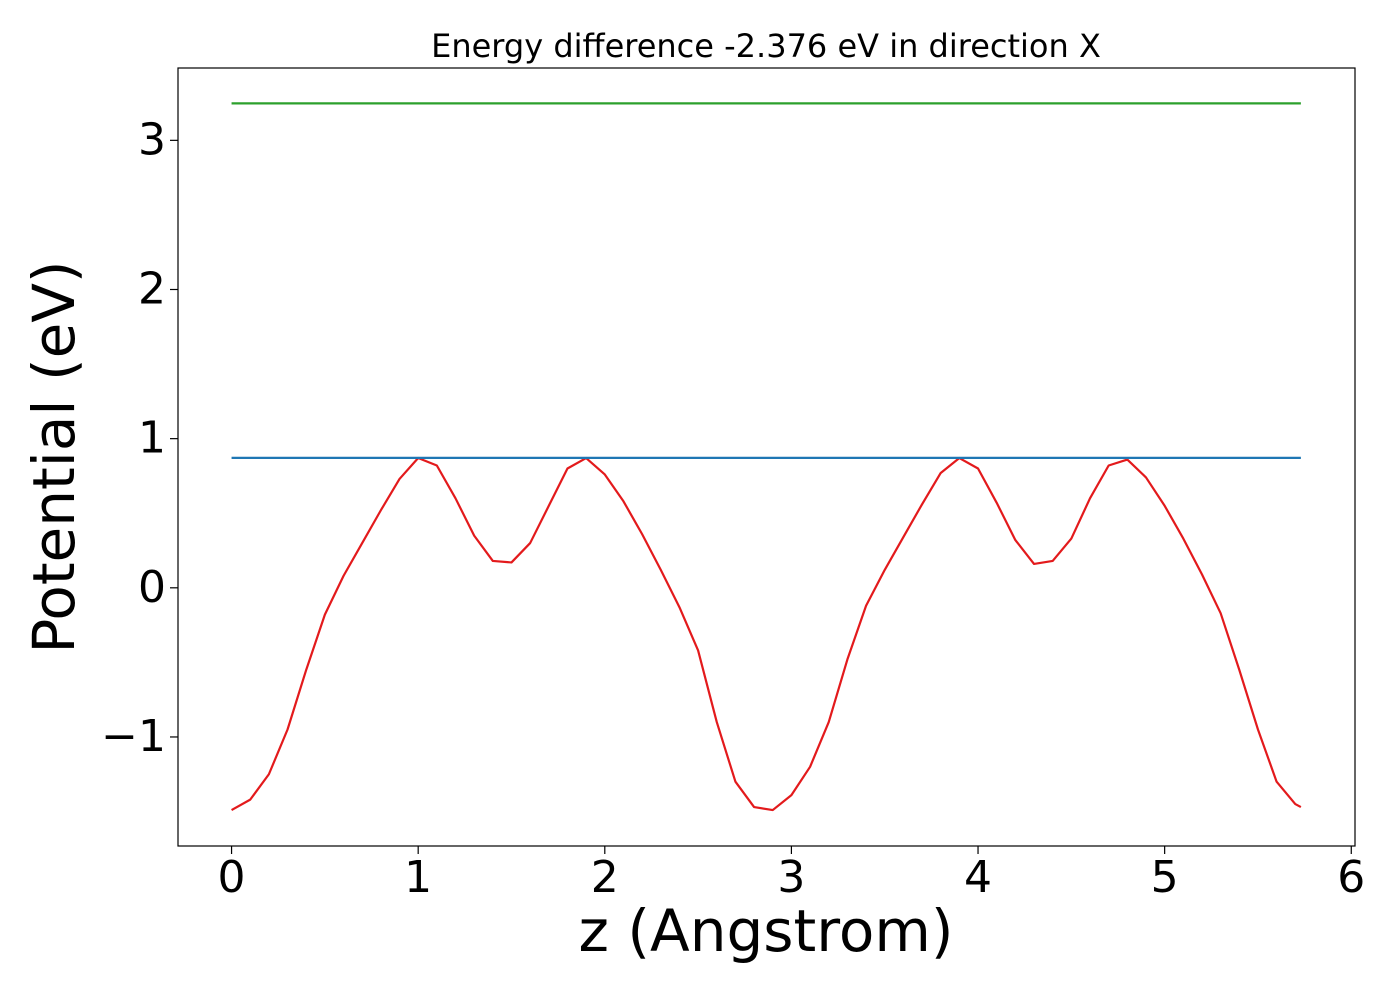 The height and width of the screenshot is (1000, 1400). Describe the element at coordinates (1165, 877) in the screenshot. I see `x-tick-label: 5` at that location.